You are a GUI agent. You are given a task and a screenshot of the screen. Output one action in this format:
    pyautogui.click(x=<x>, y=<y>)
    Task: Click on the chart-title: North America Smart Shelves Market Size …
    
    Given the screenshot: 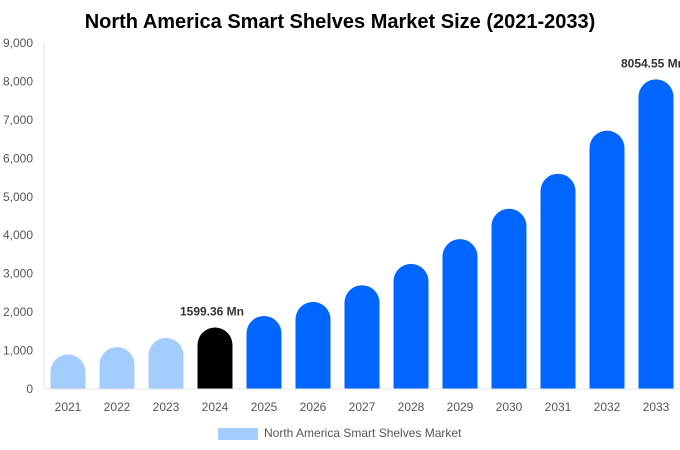 What is the action you would take?
    pyautogui.click(x=340, y=22)
    